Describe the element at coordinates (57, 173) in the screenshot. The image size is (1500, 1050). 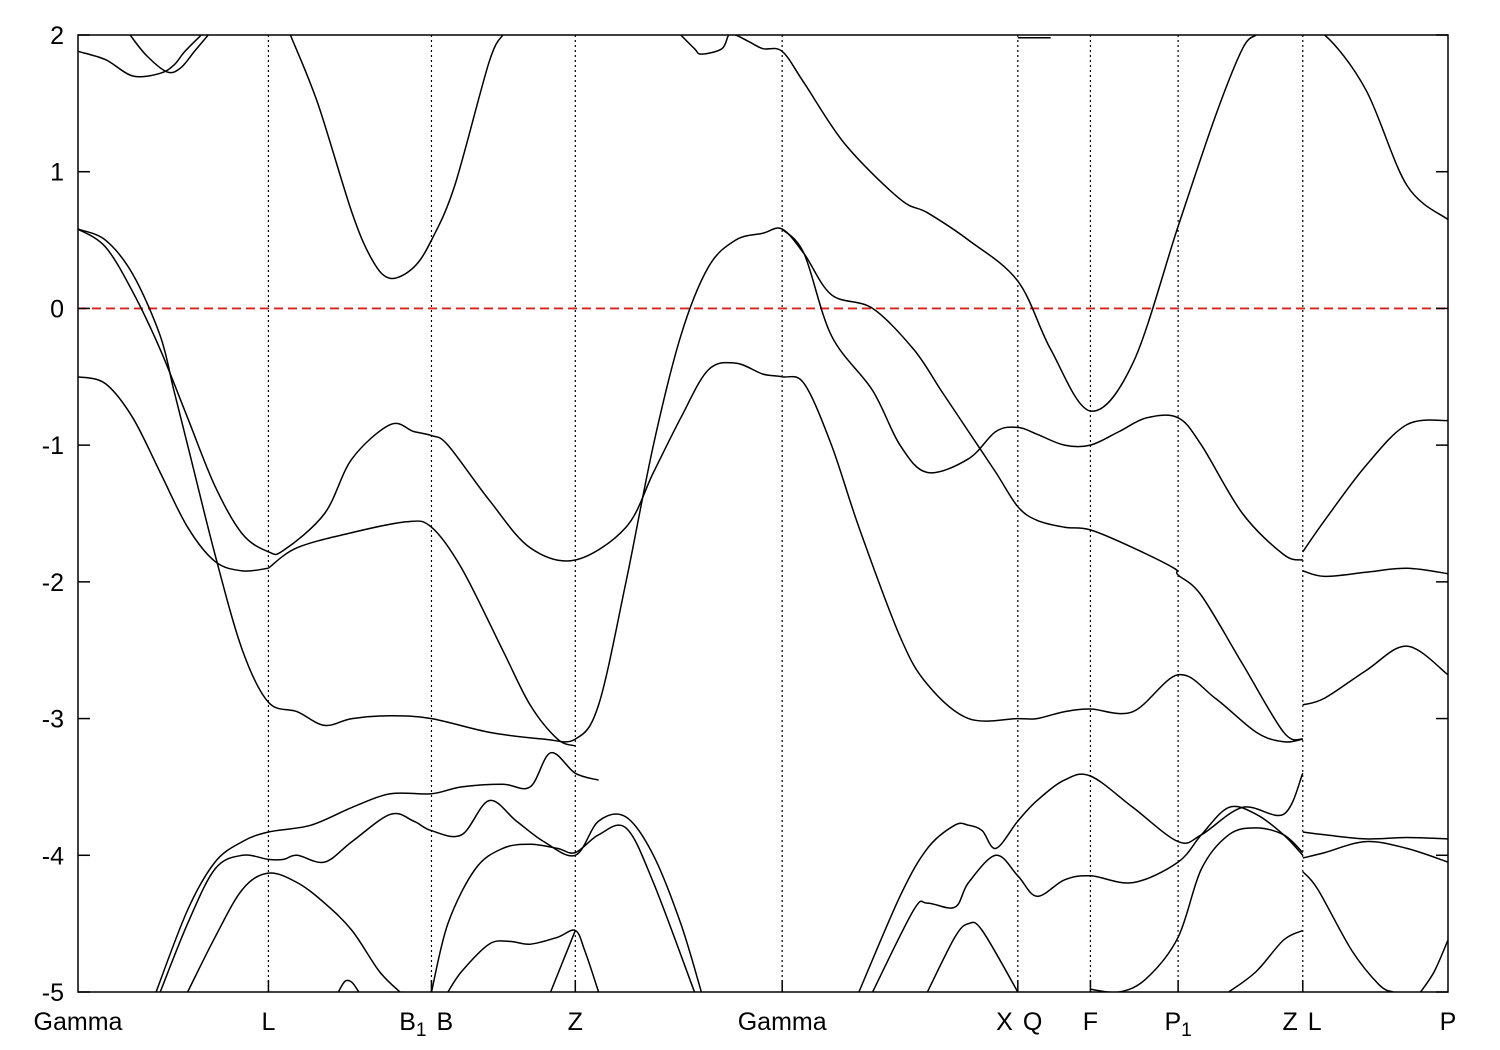
I see `y-tick-label: 1` at that location.